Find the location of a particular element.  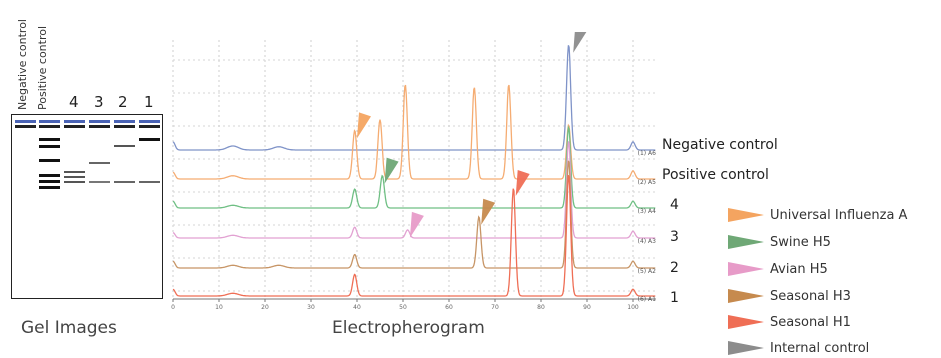

gel-lane-number: 3 is located at coordinates (99, 102).